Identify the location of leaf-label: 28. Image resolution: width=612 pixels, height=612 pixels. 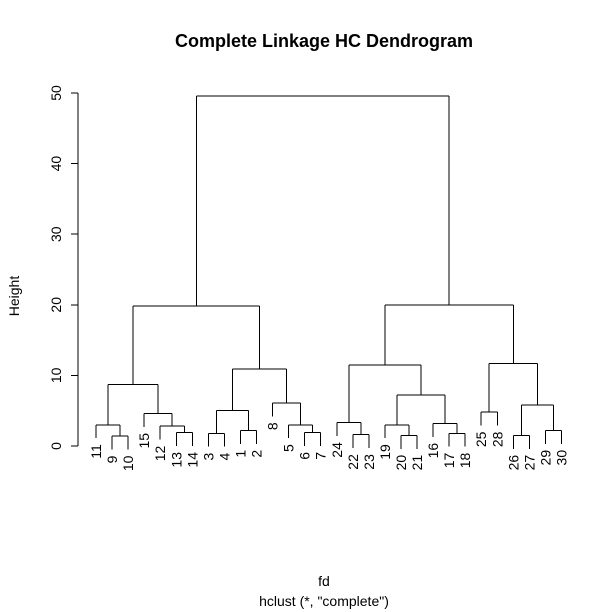
(497, 439).